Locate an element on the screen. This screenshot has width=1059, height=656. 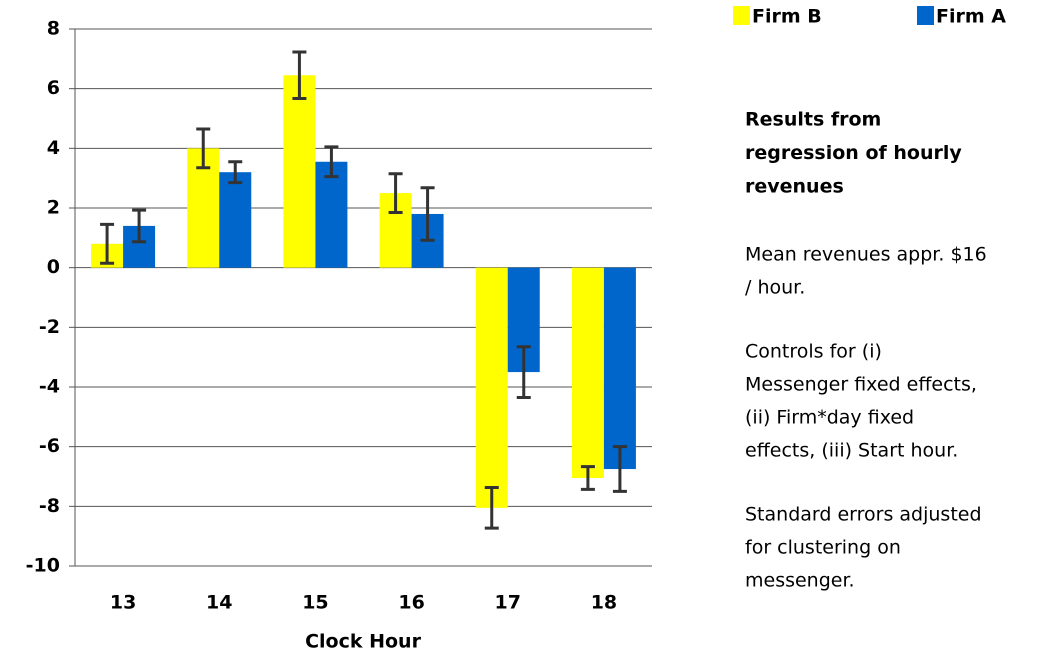
legend-label: Firm A is located at coordinates (971, 17).